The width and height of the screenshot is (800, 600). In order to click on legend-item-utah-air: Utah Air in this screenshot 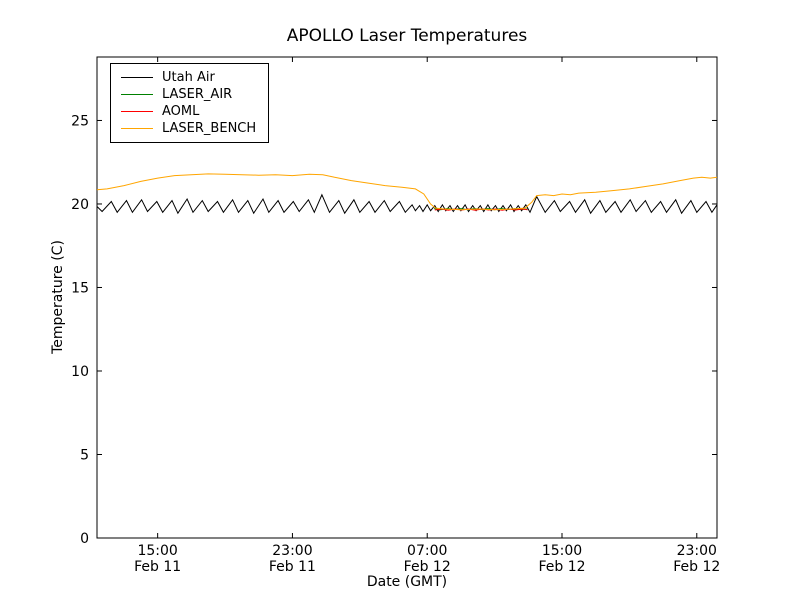, I will do `click(188, 77)`.